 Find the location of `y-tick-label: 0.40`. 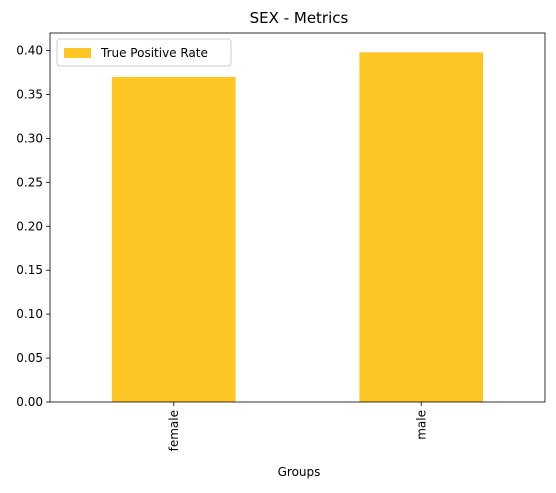

y-tick-label: 0.40 is located at coordinates (29, 51).